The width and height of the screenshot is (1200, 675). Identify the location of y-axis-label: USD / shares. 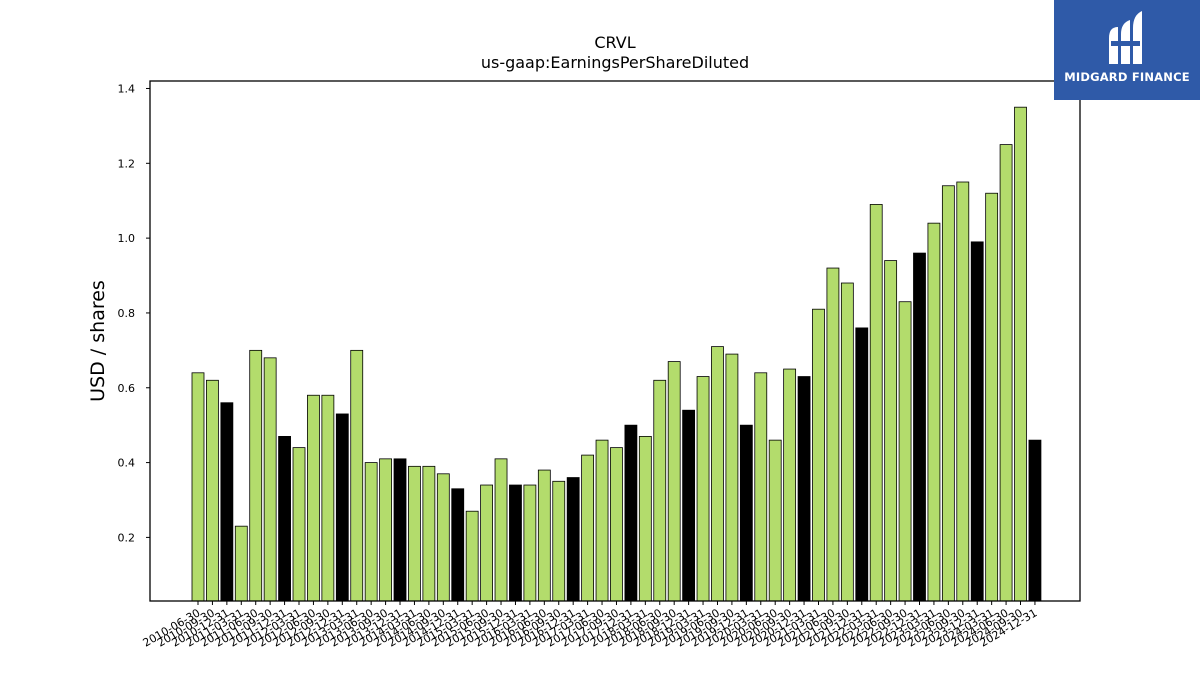
(98, 341).